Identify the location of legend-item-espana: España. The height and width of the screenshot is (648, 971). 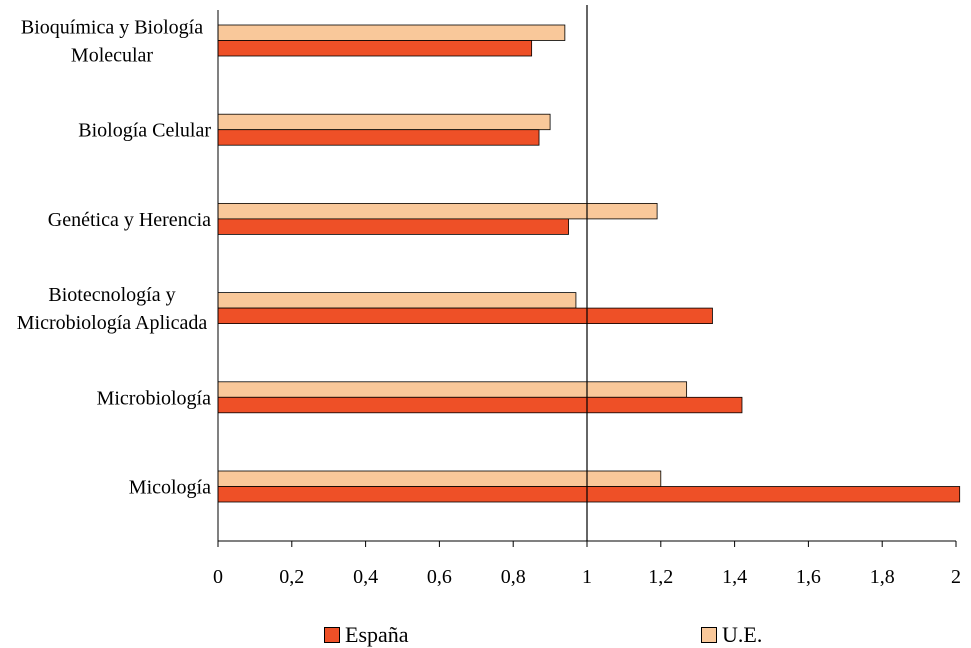
(366, 635).